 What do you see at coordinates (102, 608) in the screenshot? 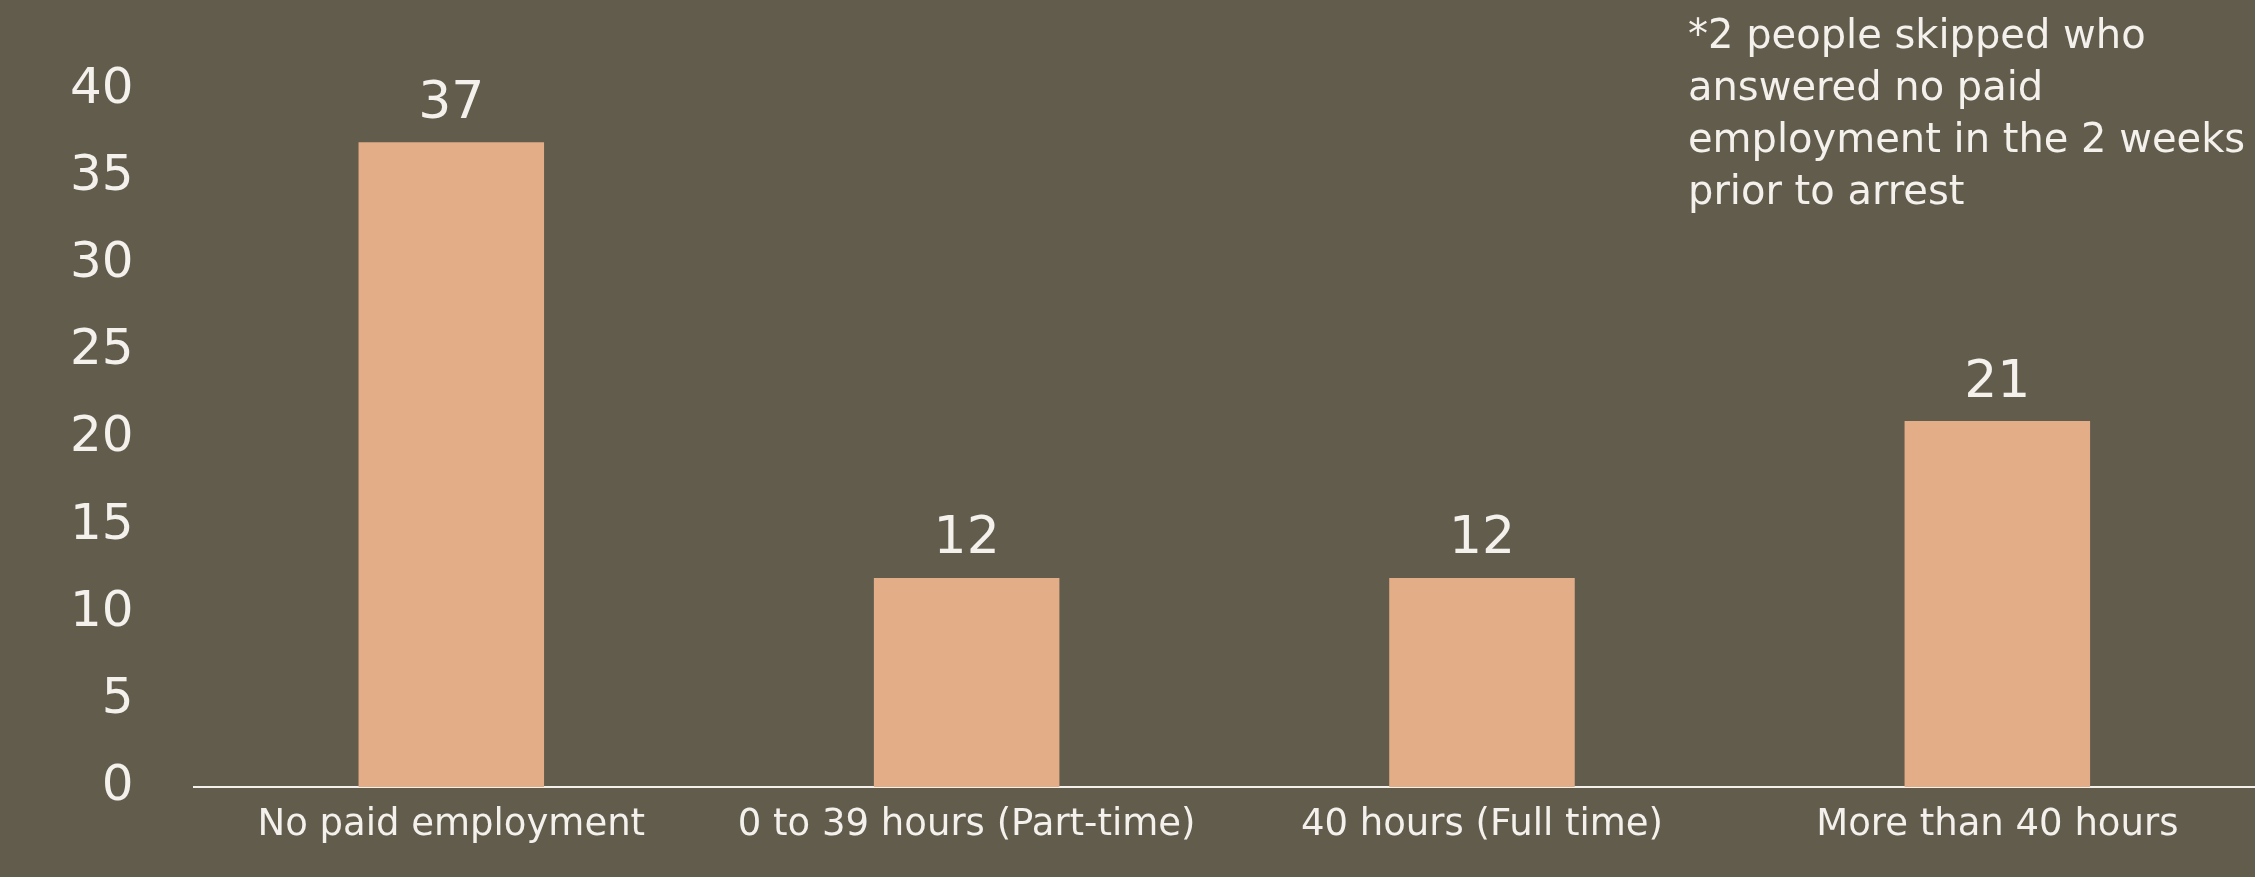
I see `y-tick-label: 10` at bounding box center [102, 608].